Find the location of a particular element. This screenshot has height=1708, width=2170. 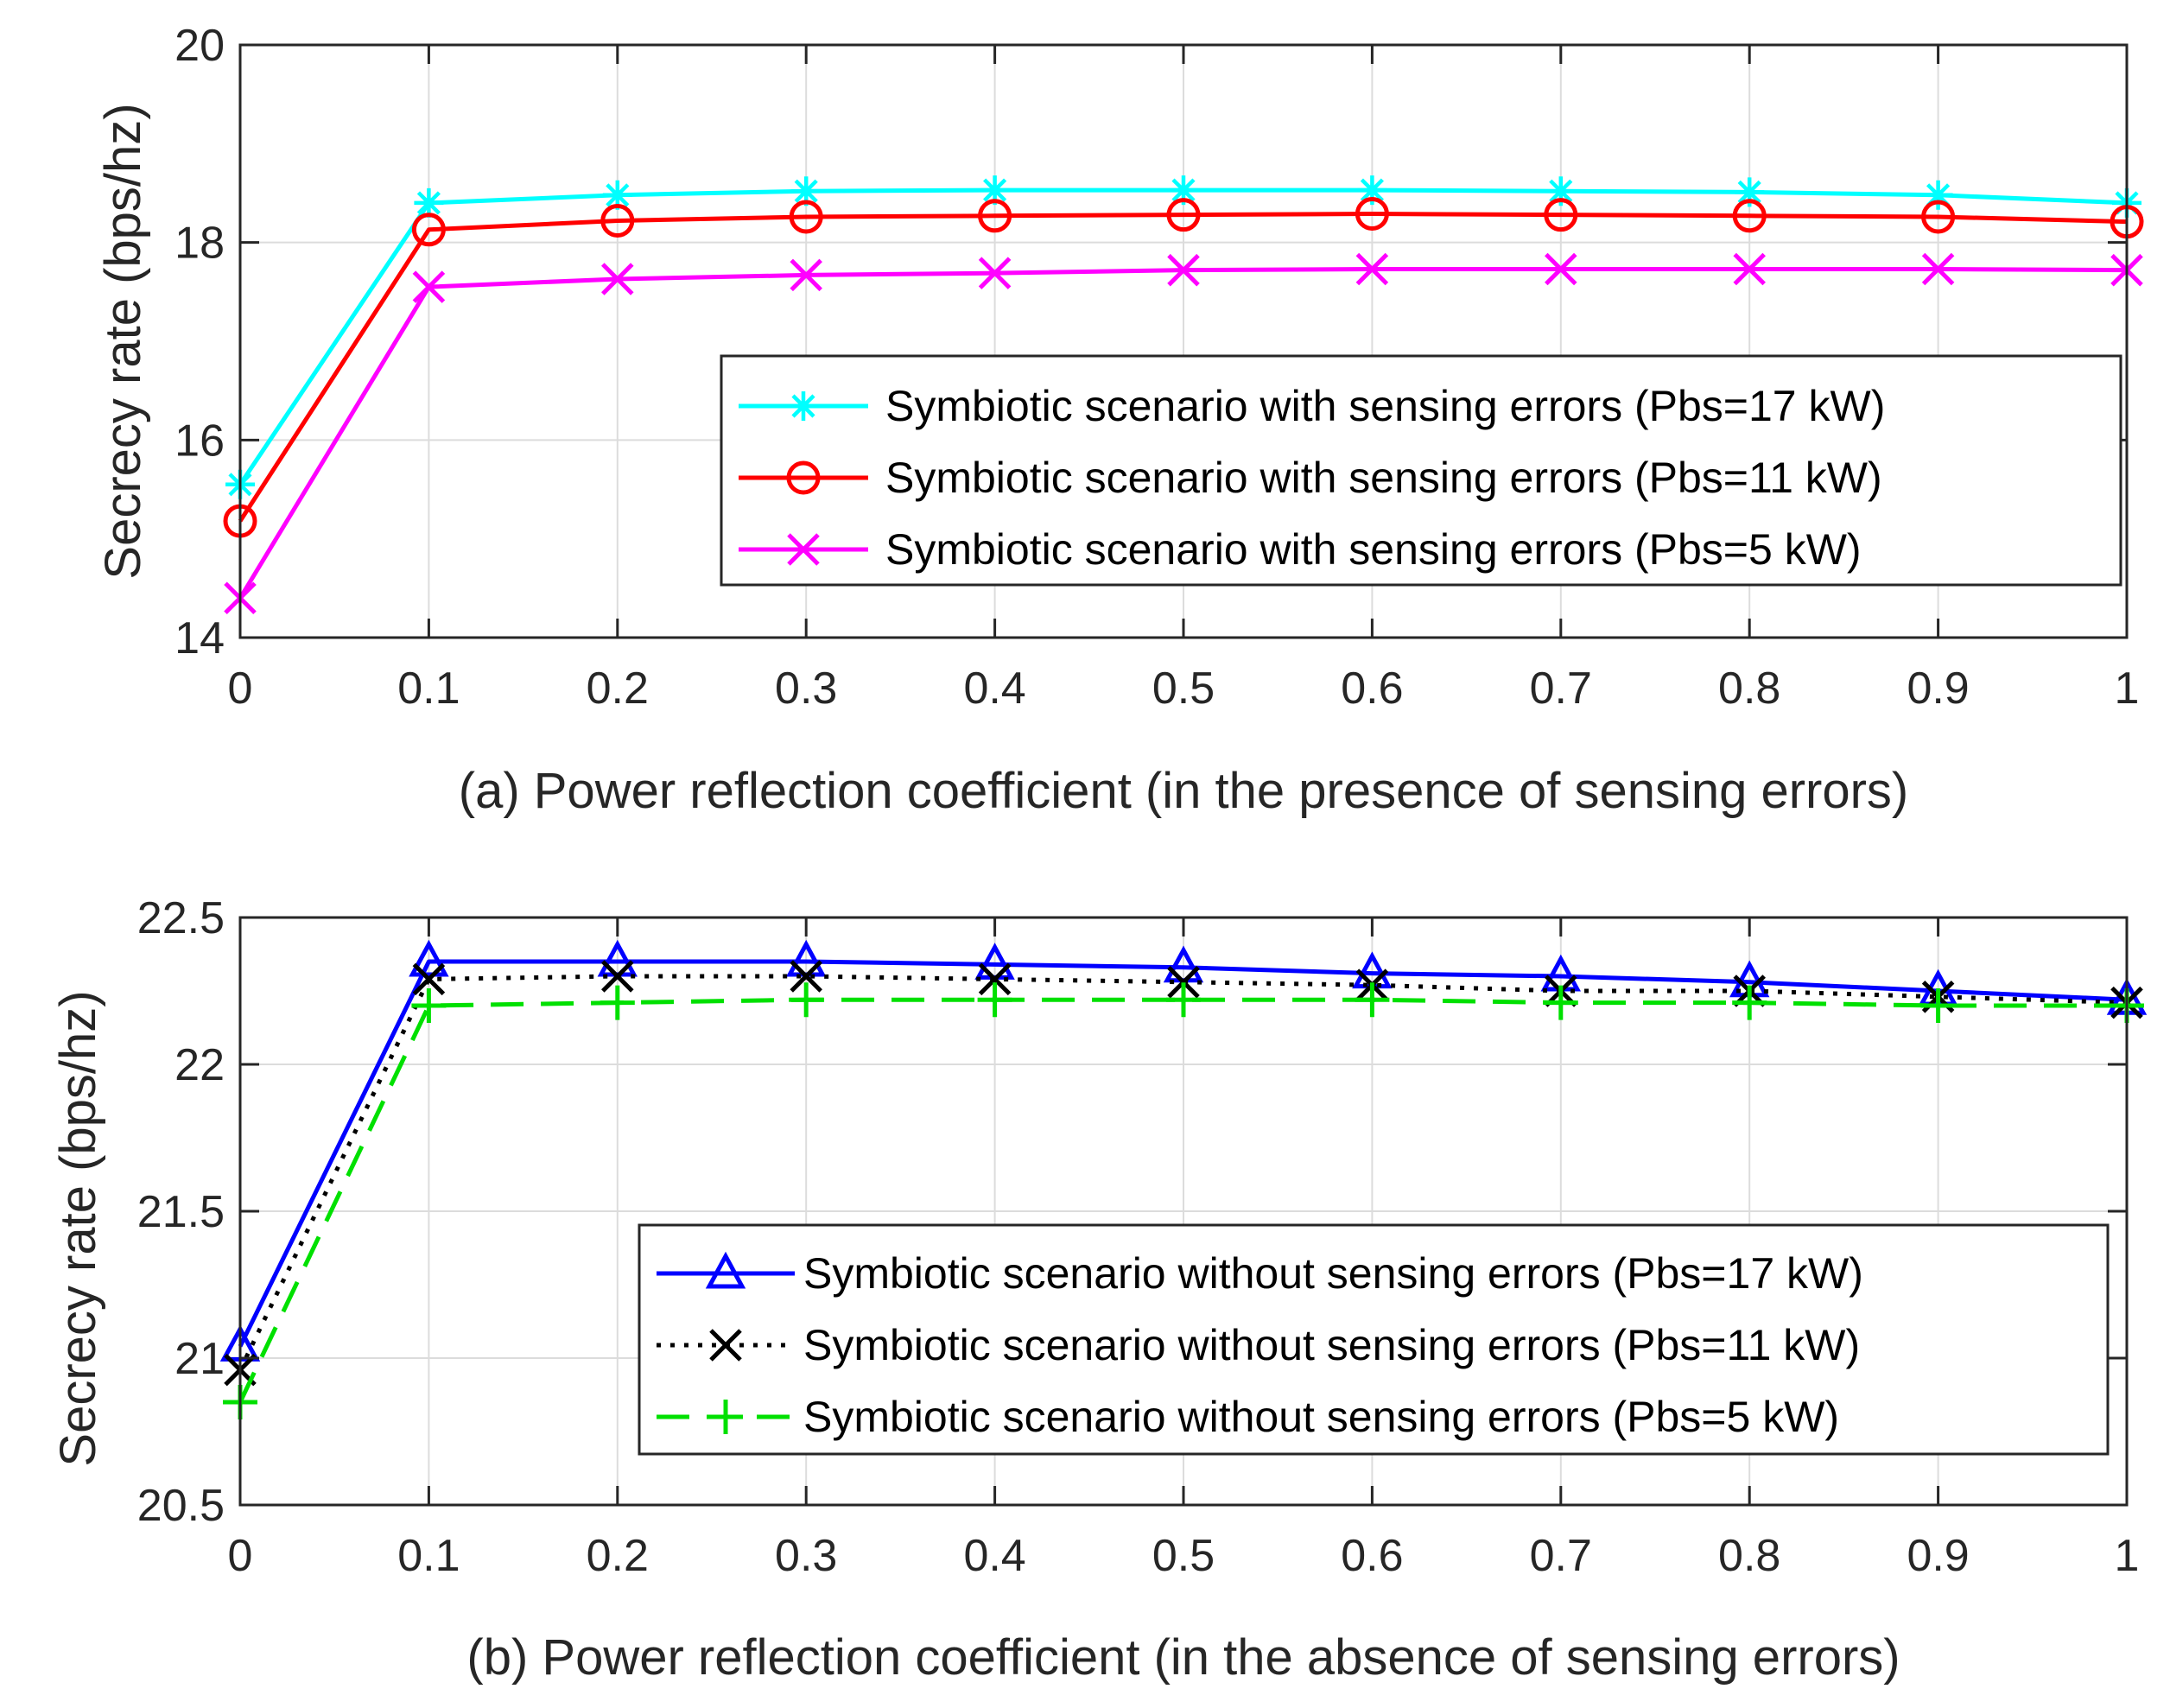

chart-b-xtick-label: 0.9 is located at coordinates (1938, 1556).